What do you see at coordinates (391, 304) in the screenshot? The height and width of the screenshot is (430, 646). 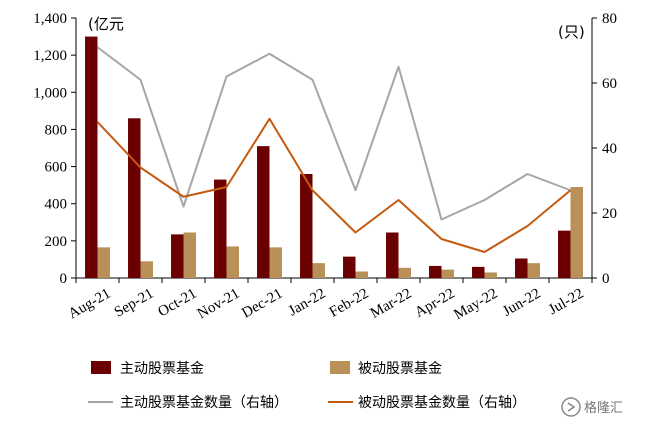 I see `category-label: Mar-22` at bounding box center [391, 304].